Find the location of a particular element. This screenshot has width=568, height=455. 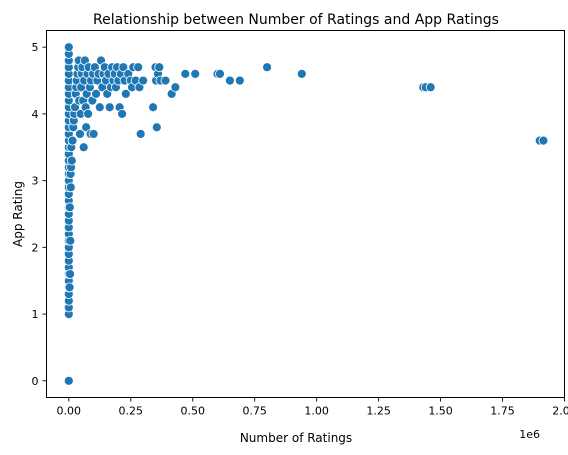

x-axis-ticks: 0.00 0.25 0.50 0.75 1.00 1.25 1.50 1.75 2.00 is located at coordinates (312, 407).